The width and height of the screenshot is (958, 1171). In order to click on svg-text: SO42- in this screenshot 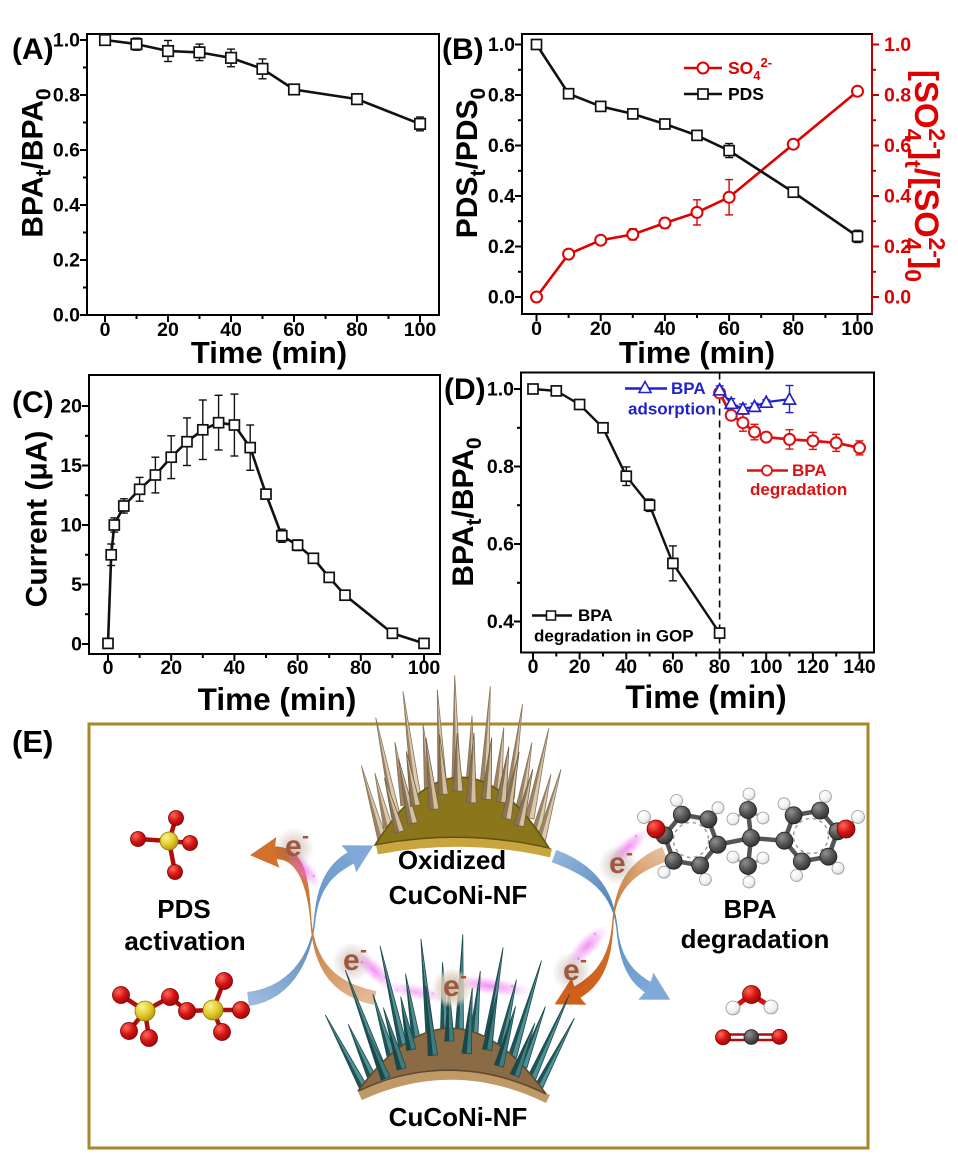, I will do `click(750, 69)`.